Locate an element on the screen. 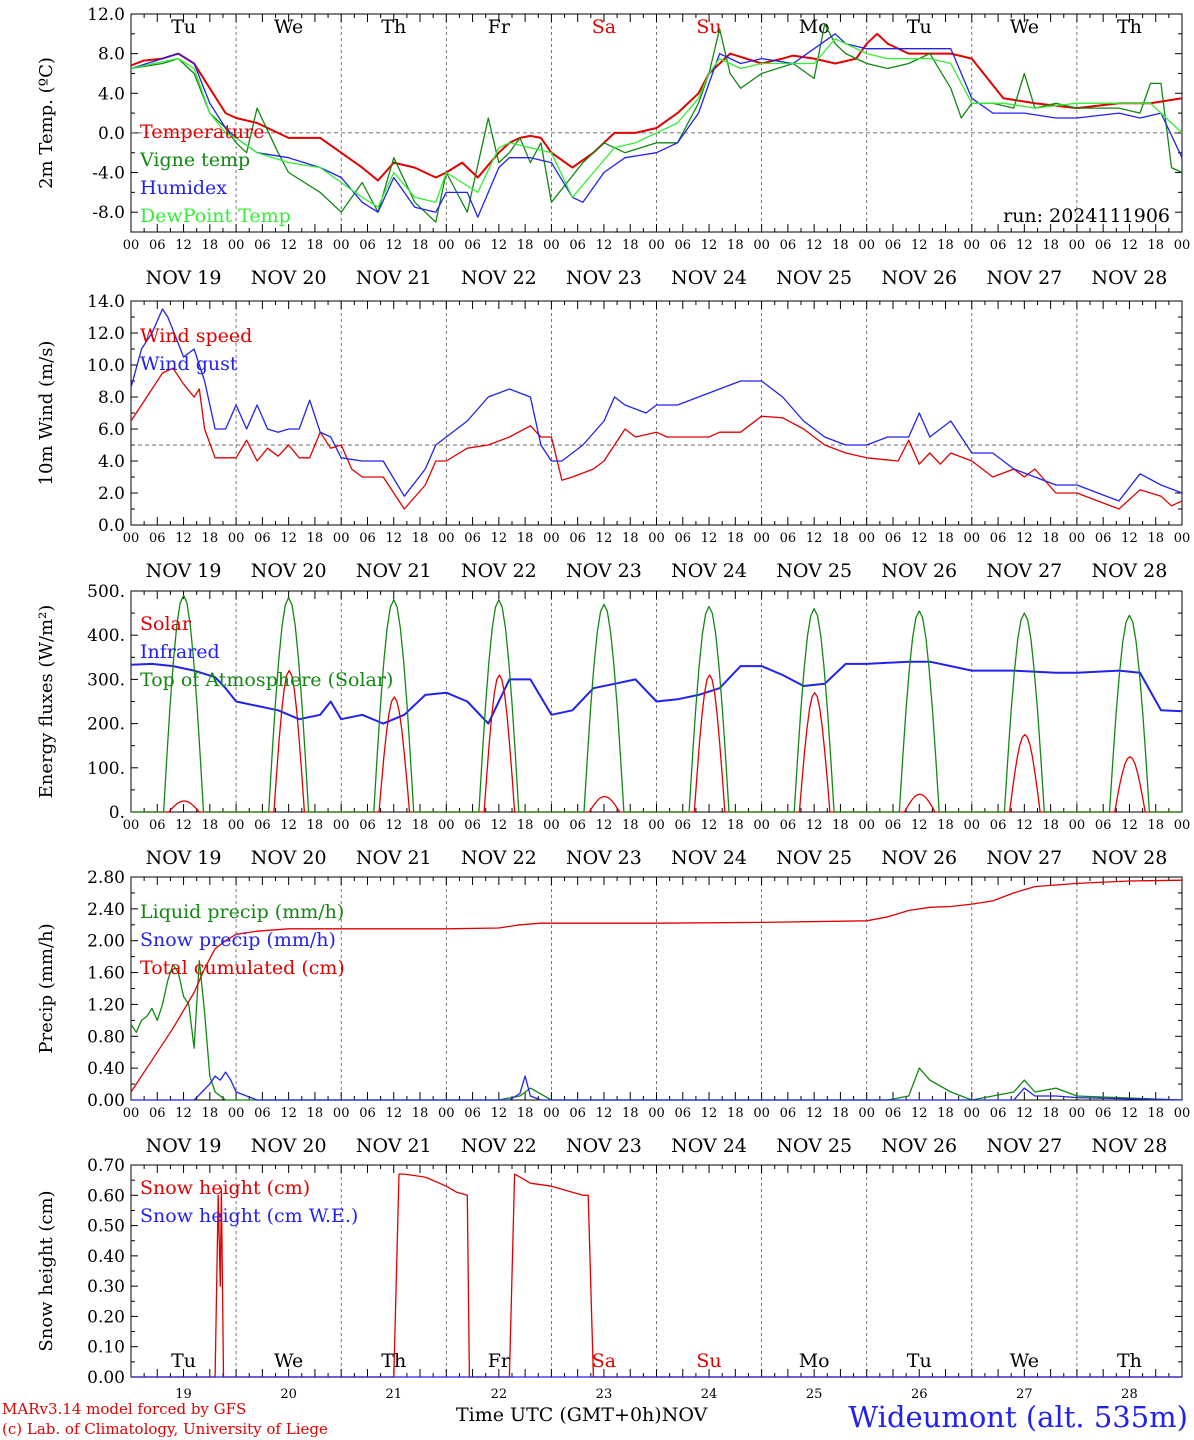 The image size is (1194, 1440). x-date-label: NOV 21 is located at coordinates (394, 1146).